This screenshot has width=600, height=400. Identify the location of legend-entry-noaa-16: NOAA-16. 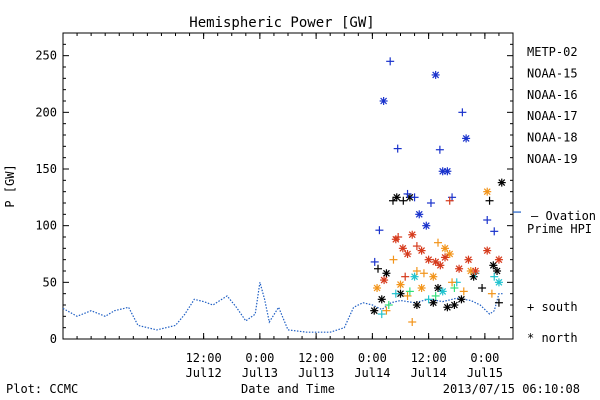
(552, 95).